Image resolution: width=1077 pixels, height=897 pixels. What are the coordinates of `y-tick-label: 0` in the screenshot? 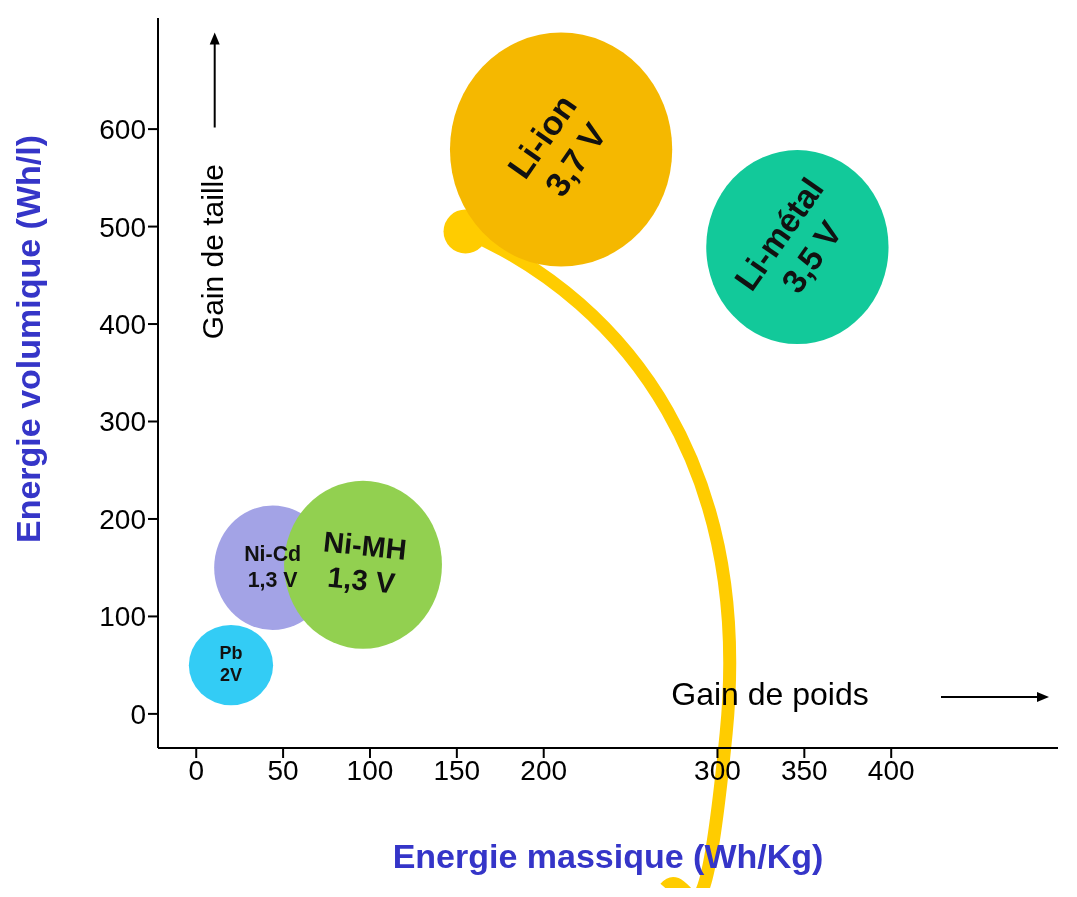 It's located at (138, 714).